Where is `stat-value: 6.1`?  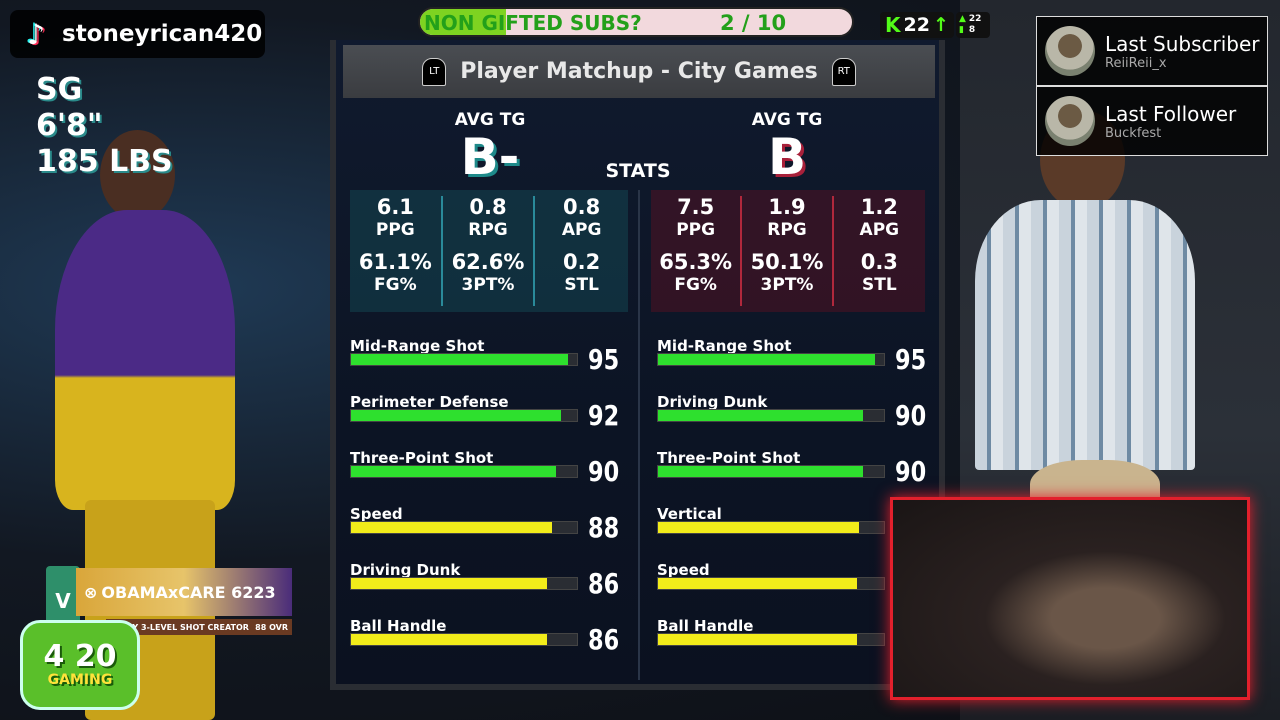
stat-value: 6.1 is located at coordinates (395, 207).